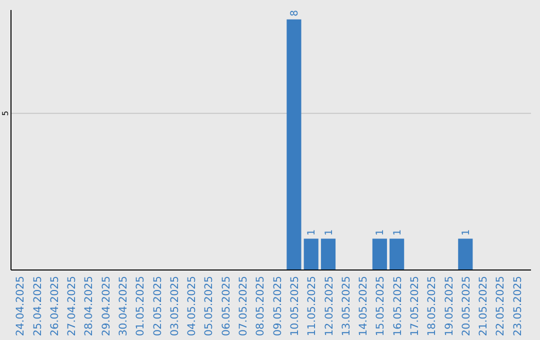  I want to click on x-tick-label: 26.04.2025, so click(54, 306).